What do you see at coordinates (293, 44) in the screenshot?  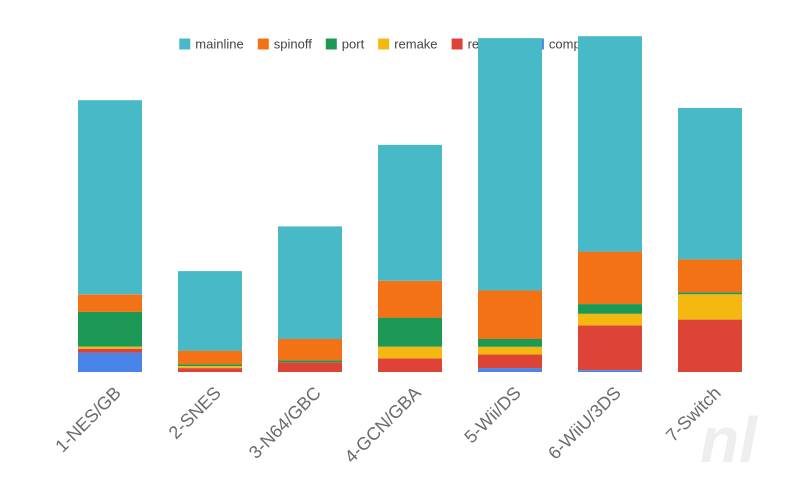 I see `legend-label-spinoff: spinoff` at bounding box center [293, 44].